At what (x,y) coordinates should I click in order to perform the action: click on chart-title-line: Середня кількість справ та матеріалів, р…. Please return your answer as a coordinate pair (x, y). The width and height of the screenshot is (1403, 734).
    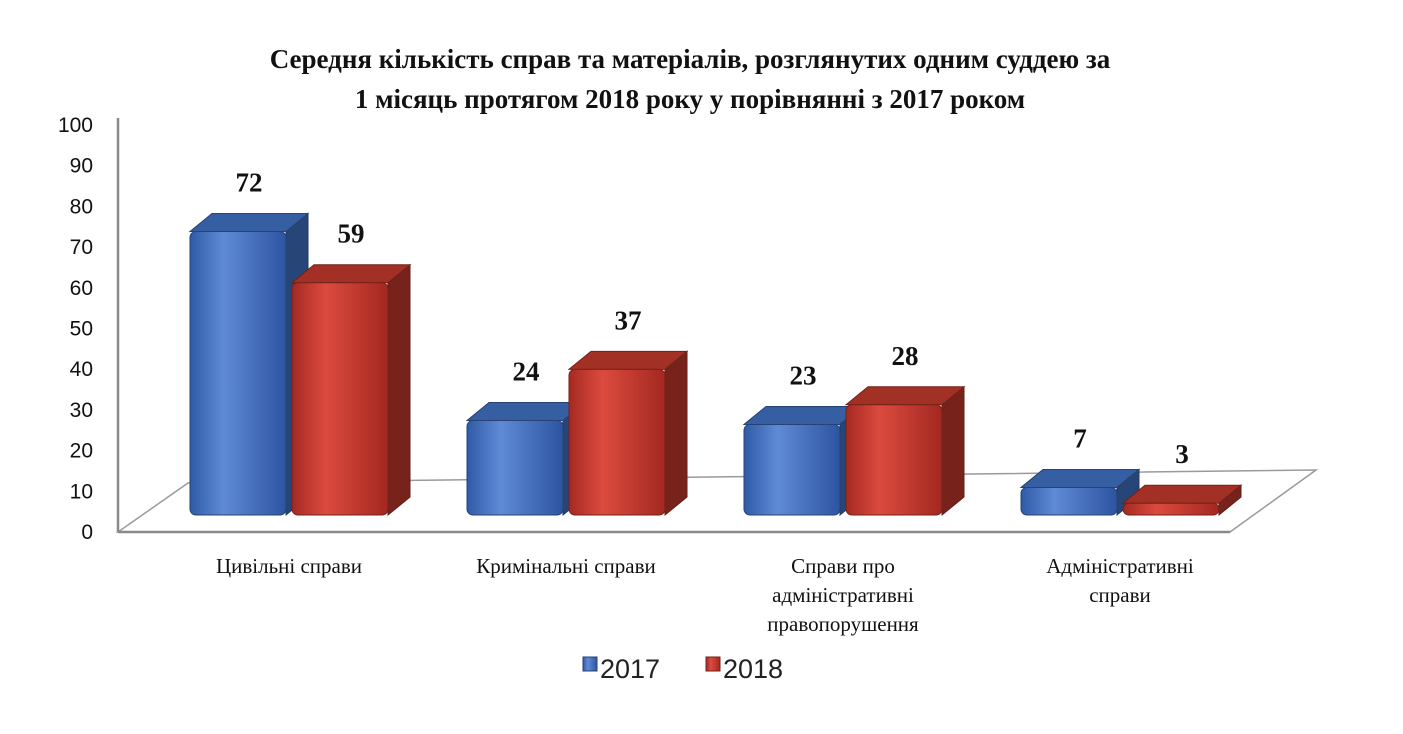
    Looking at the image, I should click on (690, 59).